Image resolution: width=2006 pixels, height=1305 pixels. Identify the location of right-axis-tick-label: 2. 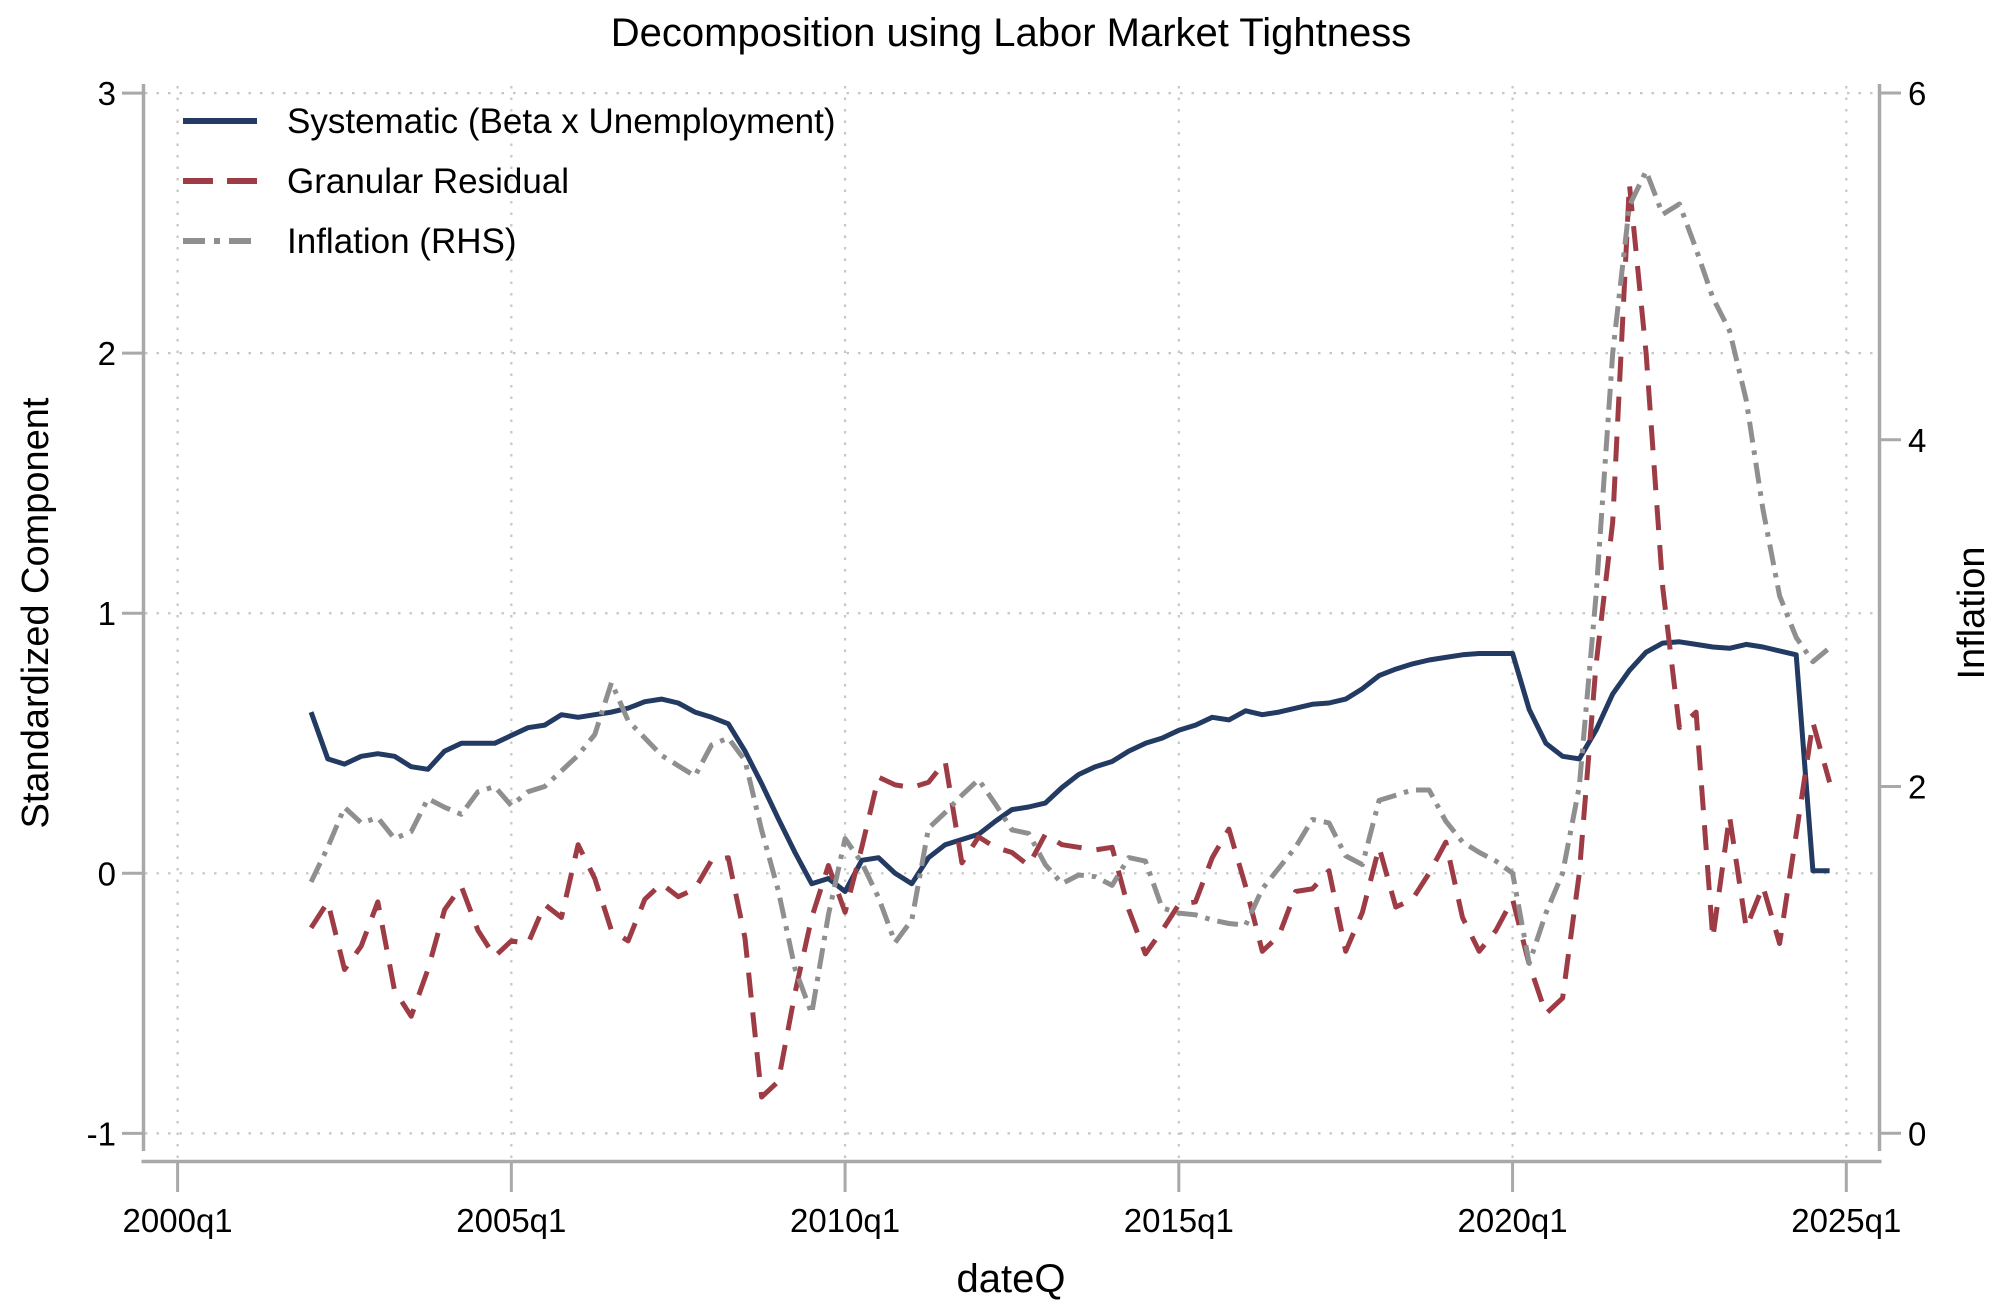
(1917, 787).